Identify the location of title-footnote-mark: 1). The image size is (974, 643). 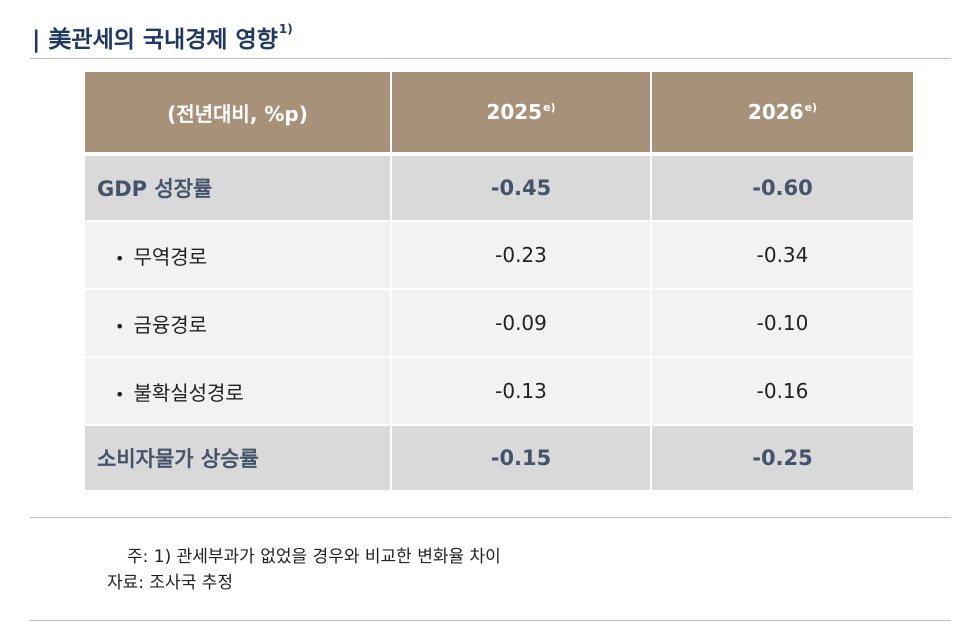
(285, 29).